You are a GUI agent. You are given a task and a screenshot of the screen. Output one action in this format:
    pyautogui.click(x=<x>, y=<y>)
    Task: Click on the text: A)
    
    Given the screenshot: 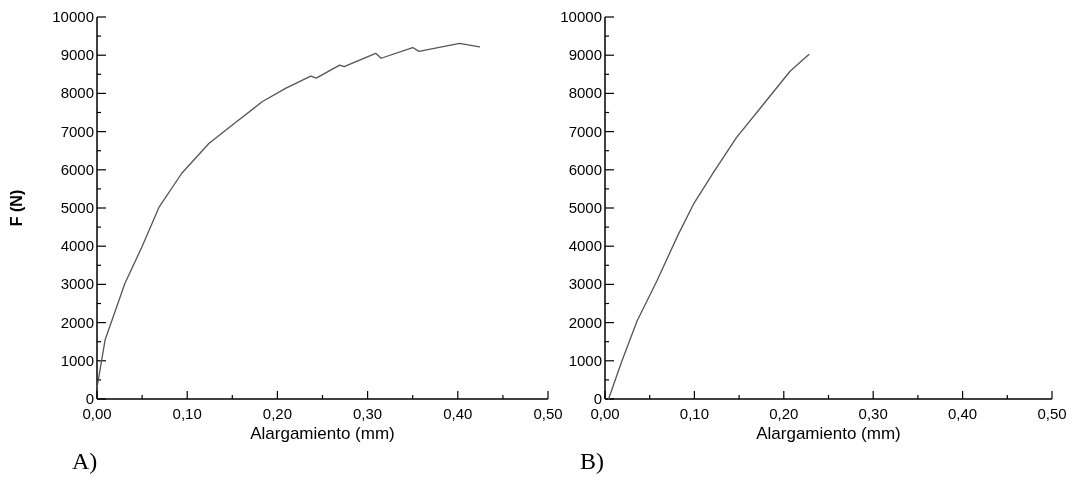 What is the action you would take?
    pyautogui.click(x=85, y=461)
    